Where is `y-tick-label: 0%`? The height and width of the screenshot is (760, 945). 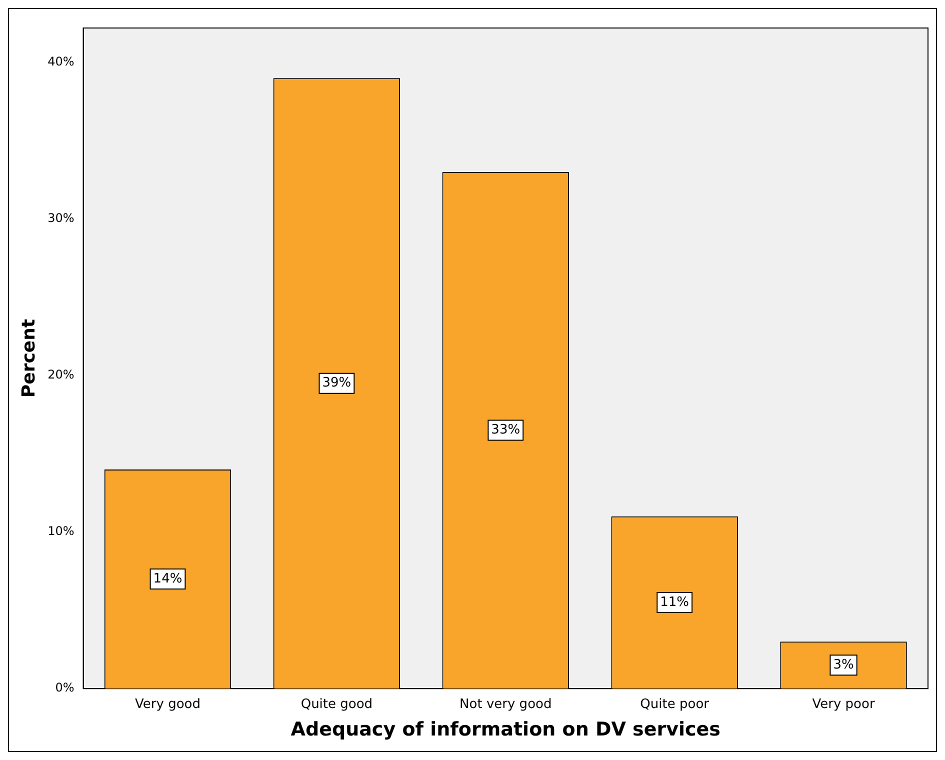 y-tick-label: 0% is located at coordinates (64, 687).